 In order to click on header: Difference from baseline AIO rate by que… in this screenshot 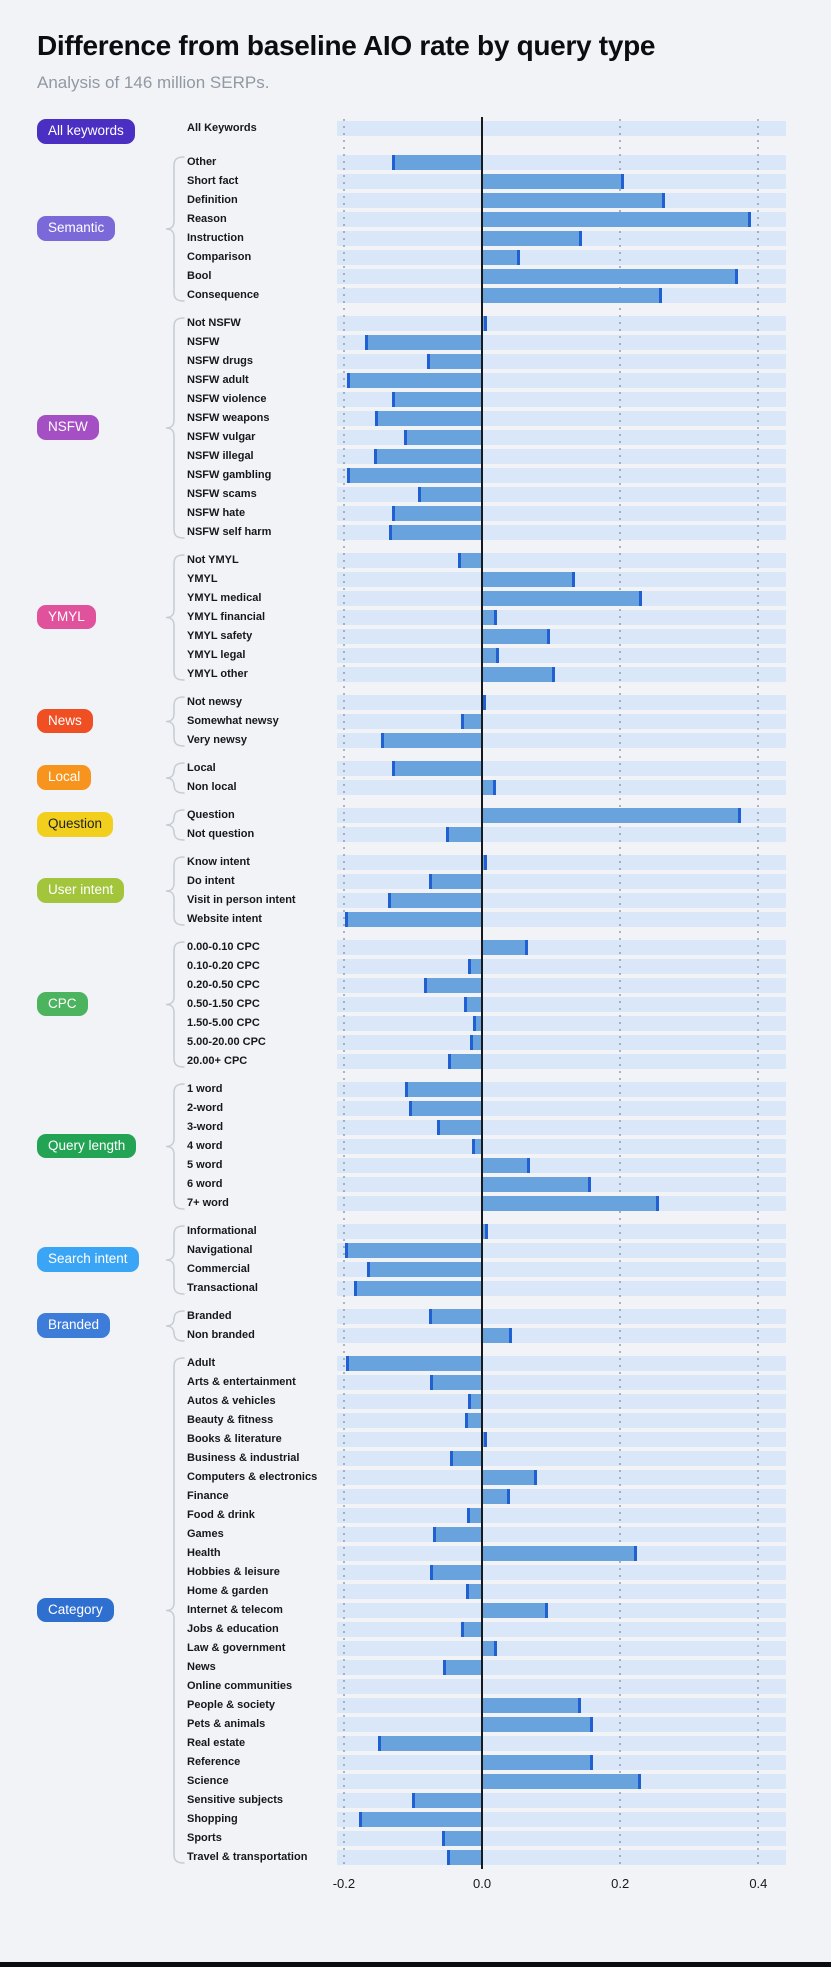, I will do `click(415, 46)`.